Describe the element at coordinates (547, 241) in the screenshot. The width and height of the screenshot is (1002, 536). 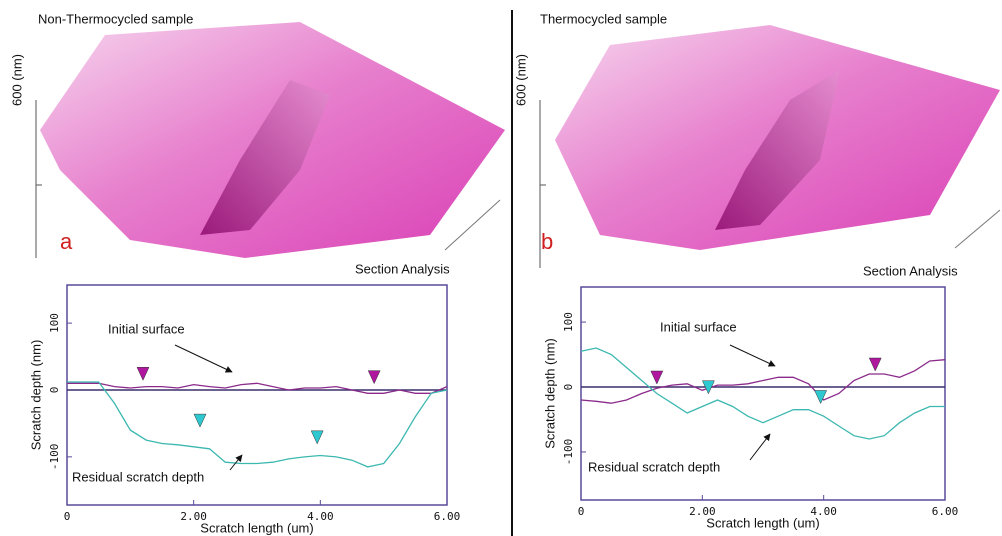
I see `panel-label: b` at that location.